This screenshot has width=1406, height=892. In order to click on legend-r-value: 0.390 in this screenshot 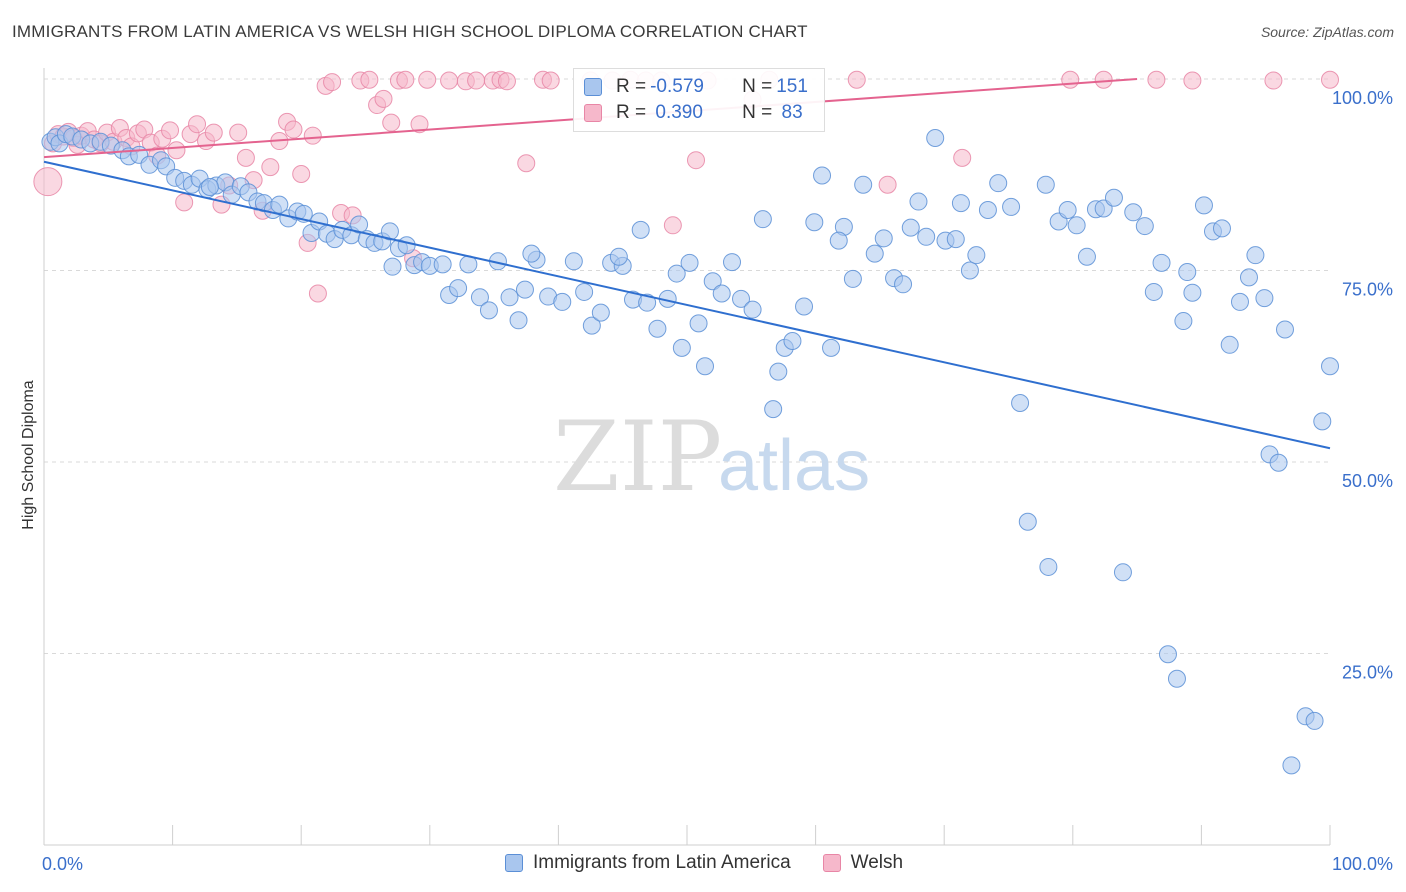, I will do `click(676, 112)`.